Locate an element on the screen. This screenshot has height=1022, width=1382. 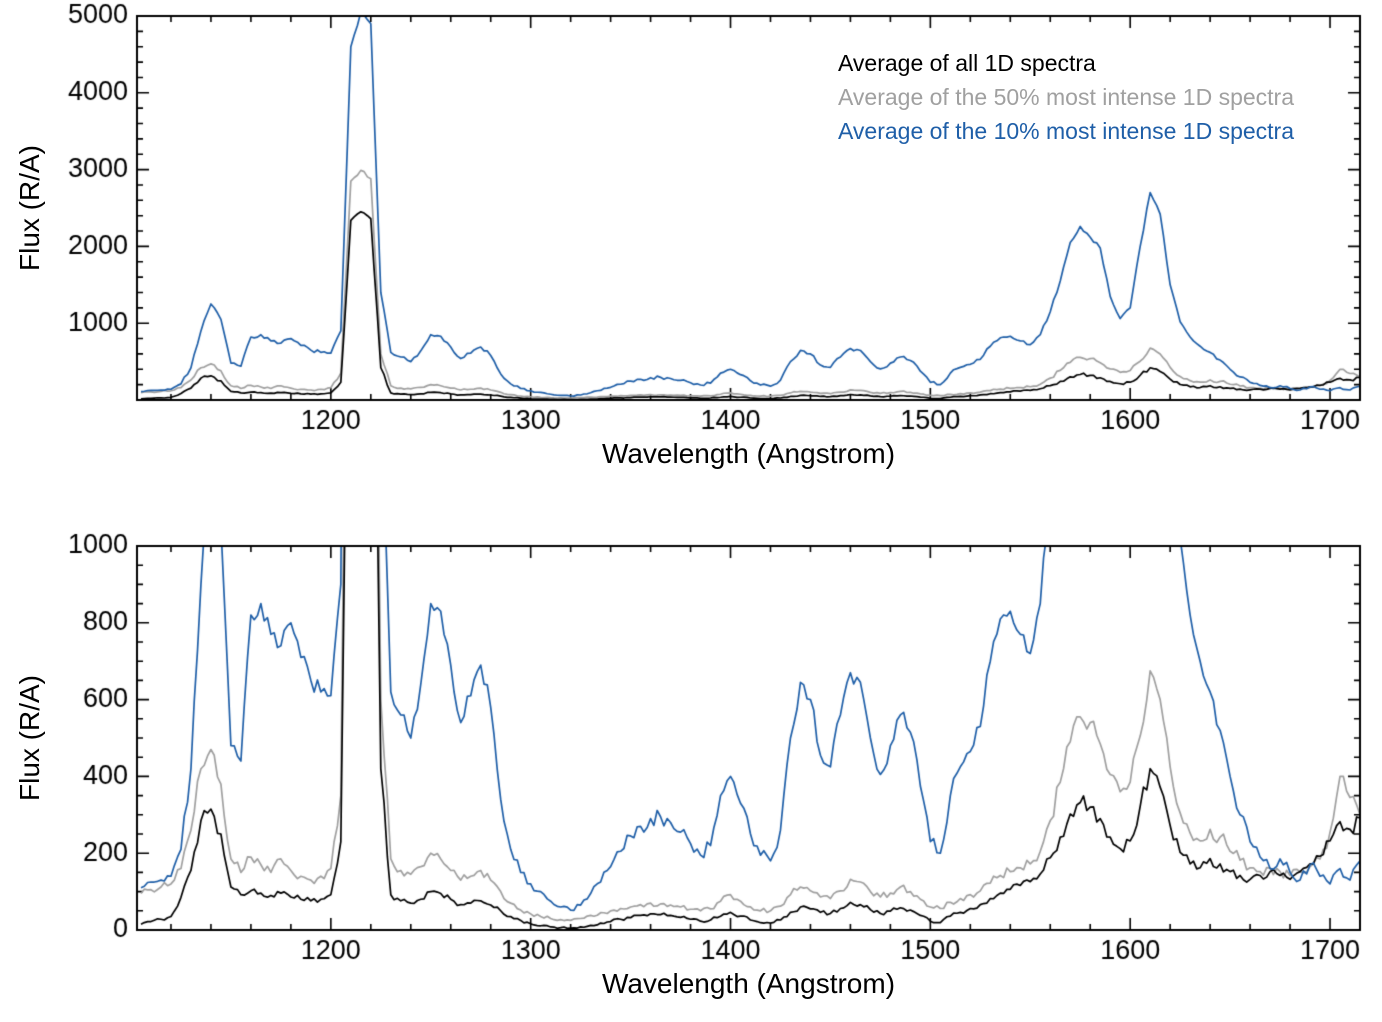
top-panel-xaxis-title: Wavelength (Angstrom) is located at coordinates (748, 453).